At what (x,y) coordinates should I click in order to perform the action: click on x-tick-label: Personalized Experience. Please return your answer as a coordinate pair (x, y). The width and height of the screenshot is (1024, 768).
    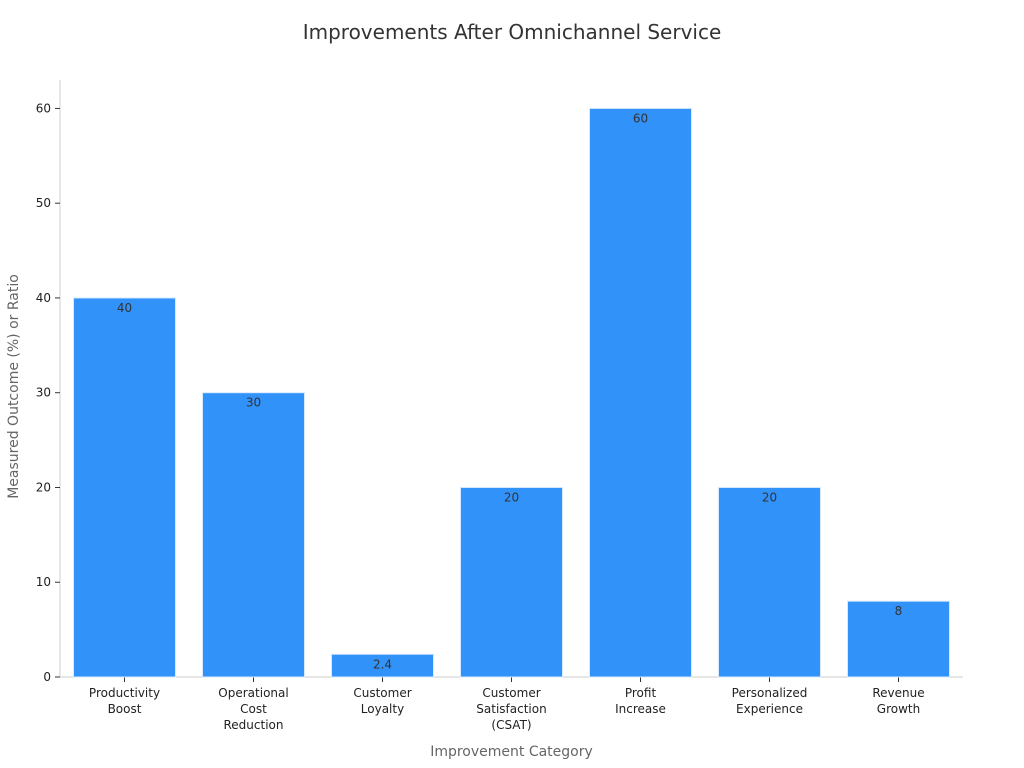
    Looking at the image, I should click on (770, 701).